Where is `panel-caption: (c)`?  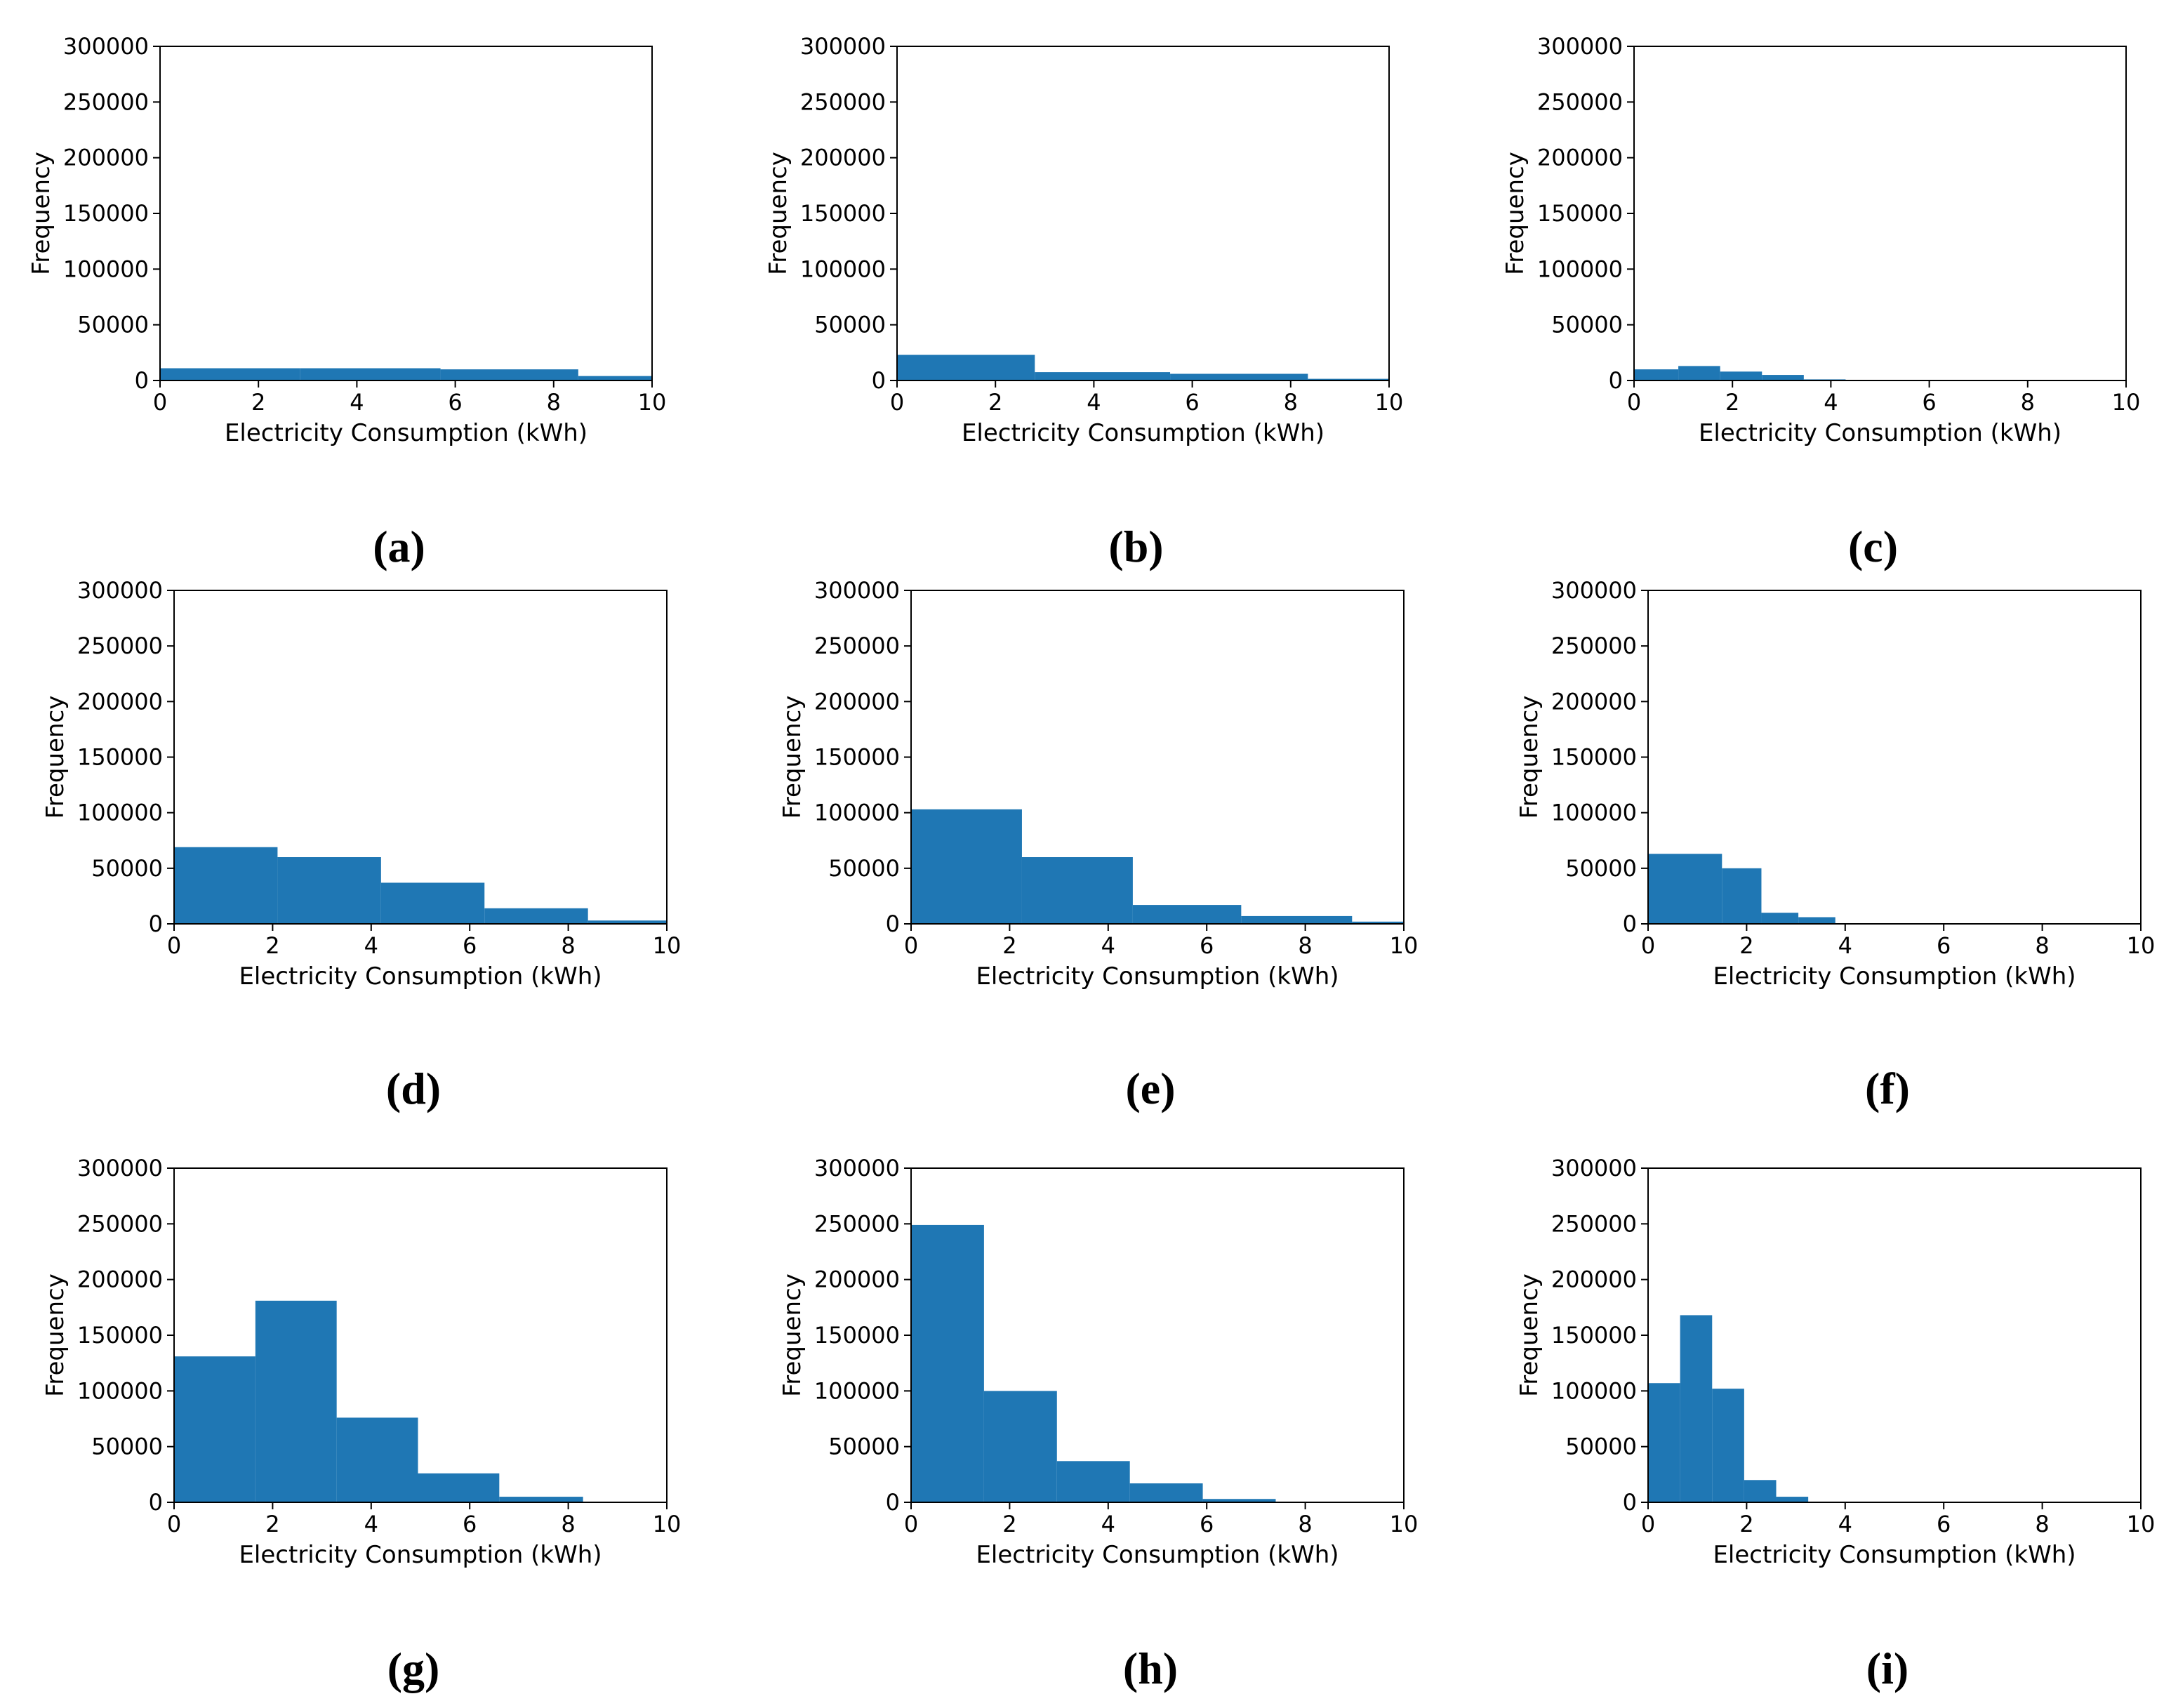 panel-caption: (c) is located at coordinates (1873, 547).